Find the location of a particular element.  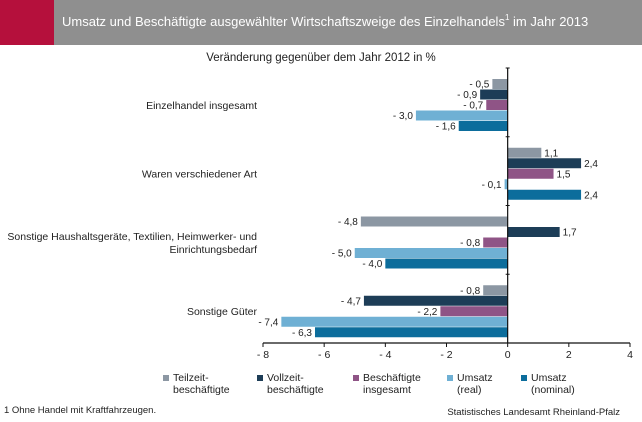

data-label: - 2,2 is located at coordinates (427, 312).